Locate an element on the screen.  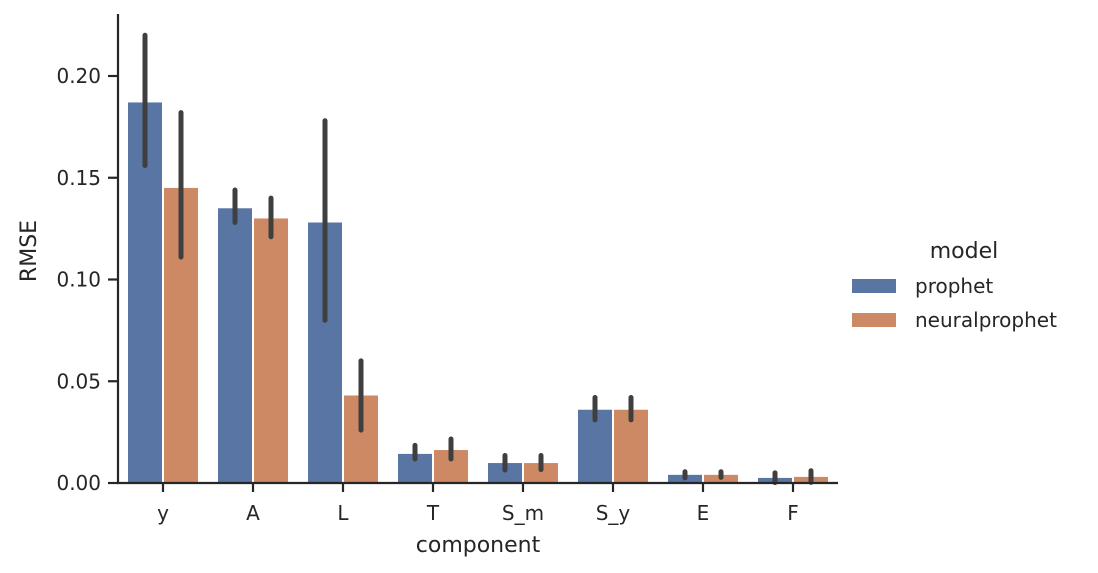
x-axis-label: component is located at coordinates (478, 545).